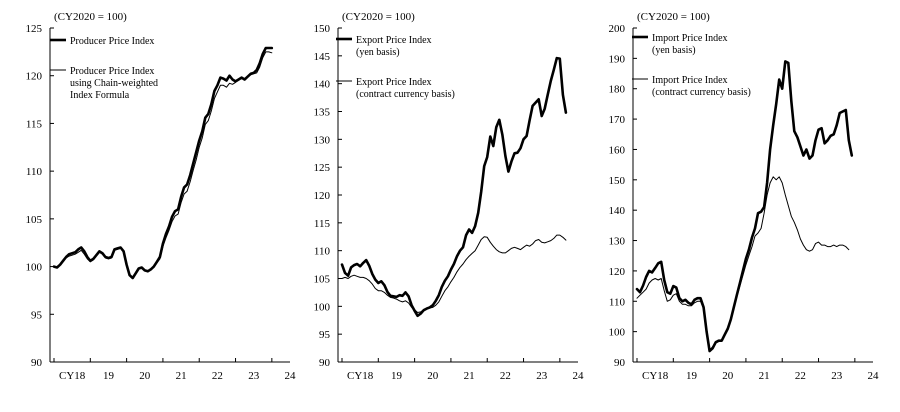 The image size is (900, 412). Describe the element at coordinates (100, 95) in the screenshot. I see `legend-label: Index Formula` at that location.